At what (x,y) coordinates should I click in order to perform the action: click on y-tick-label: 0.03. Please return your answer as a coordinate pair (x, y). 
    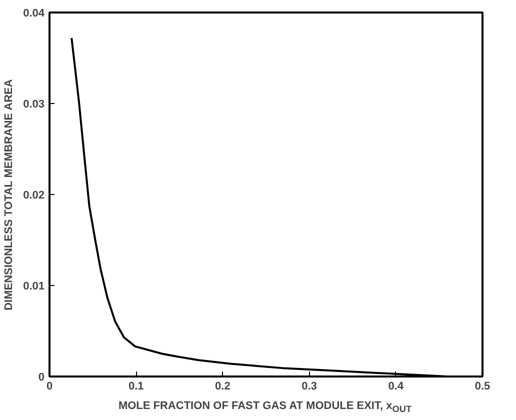
    Looking at the image, I should click on (34, 104).